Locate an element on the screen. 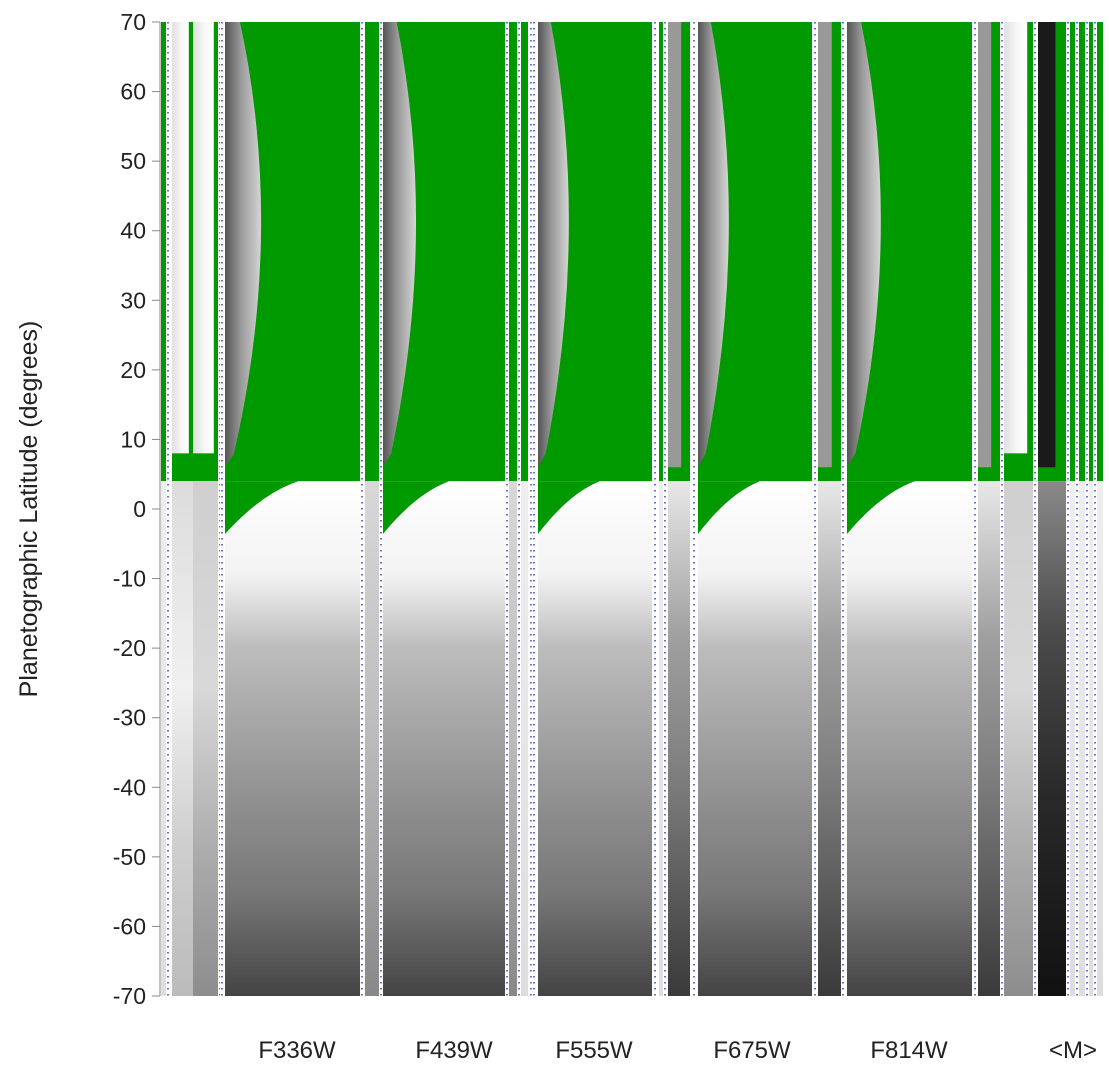 The height and width of the screenshot is (1065, 1109). band-label: F814W is located at coordinates (909, 1050).